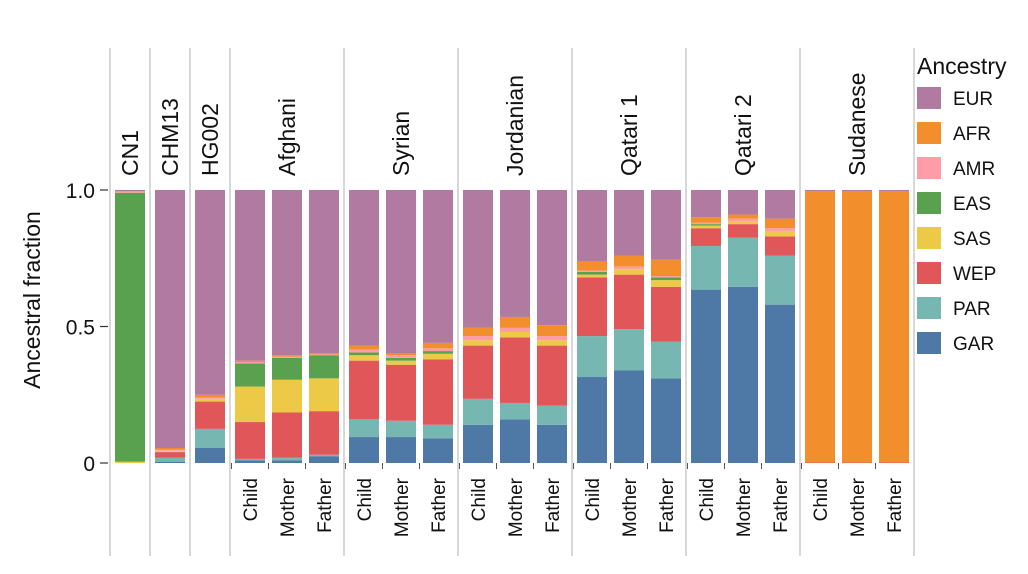 This screenshot has height=574, width=1028. What do you see at coordinates (629, 350) in the screenshot?
I see `bar-segment-qatari-1-mother-par` at bounding box center [629, 350].